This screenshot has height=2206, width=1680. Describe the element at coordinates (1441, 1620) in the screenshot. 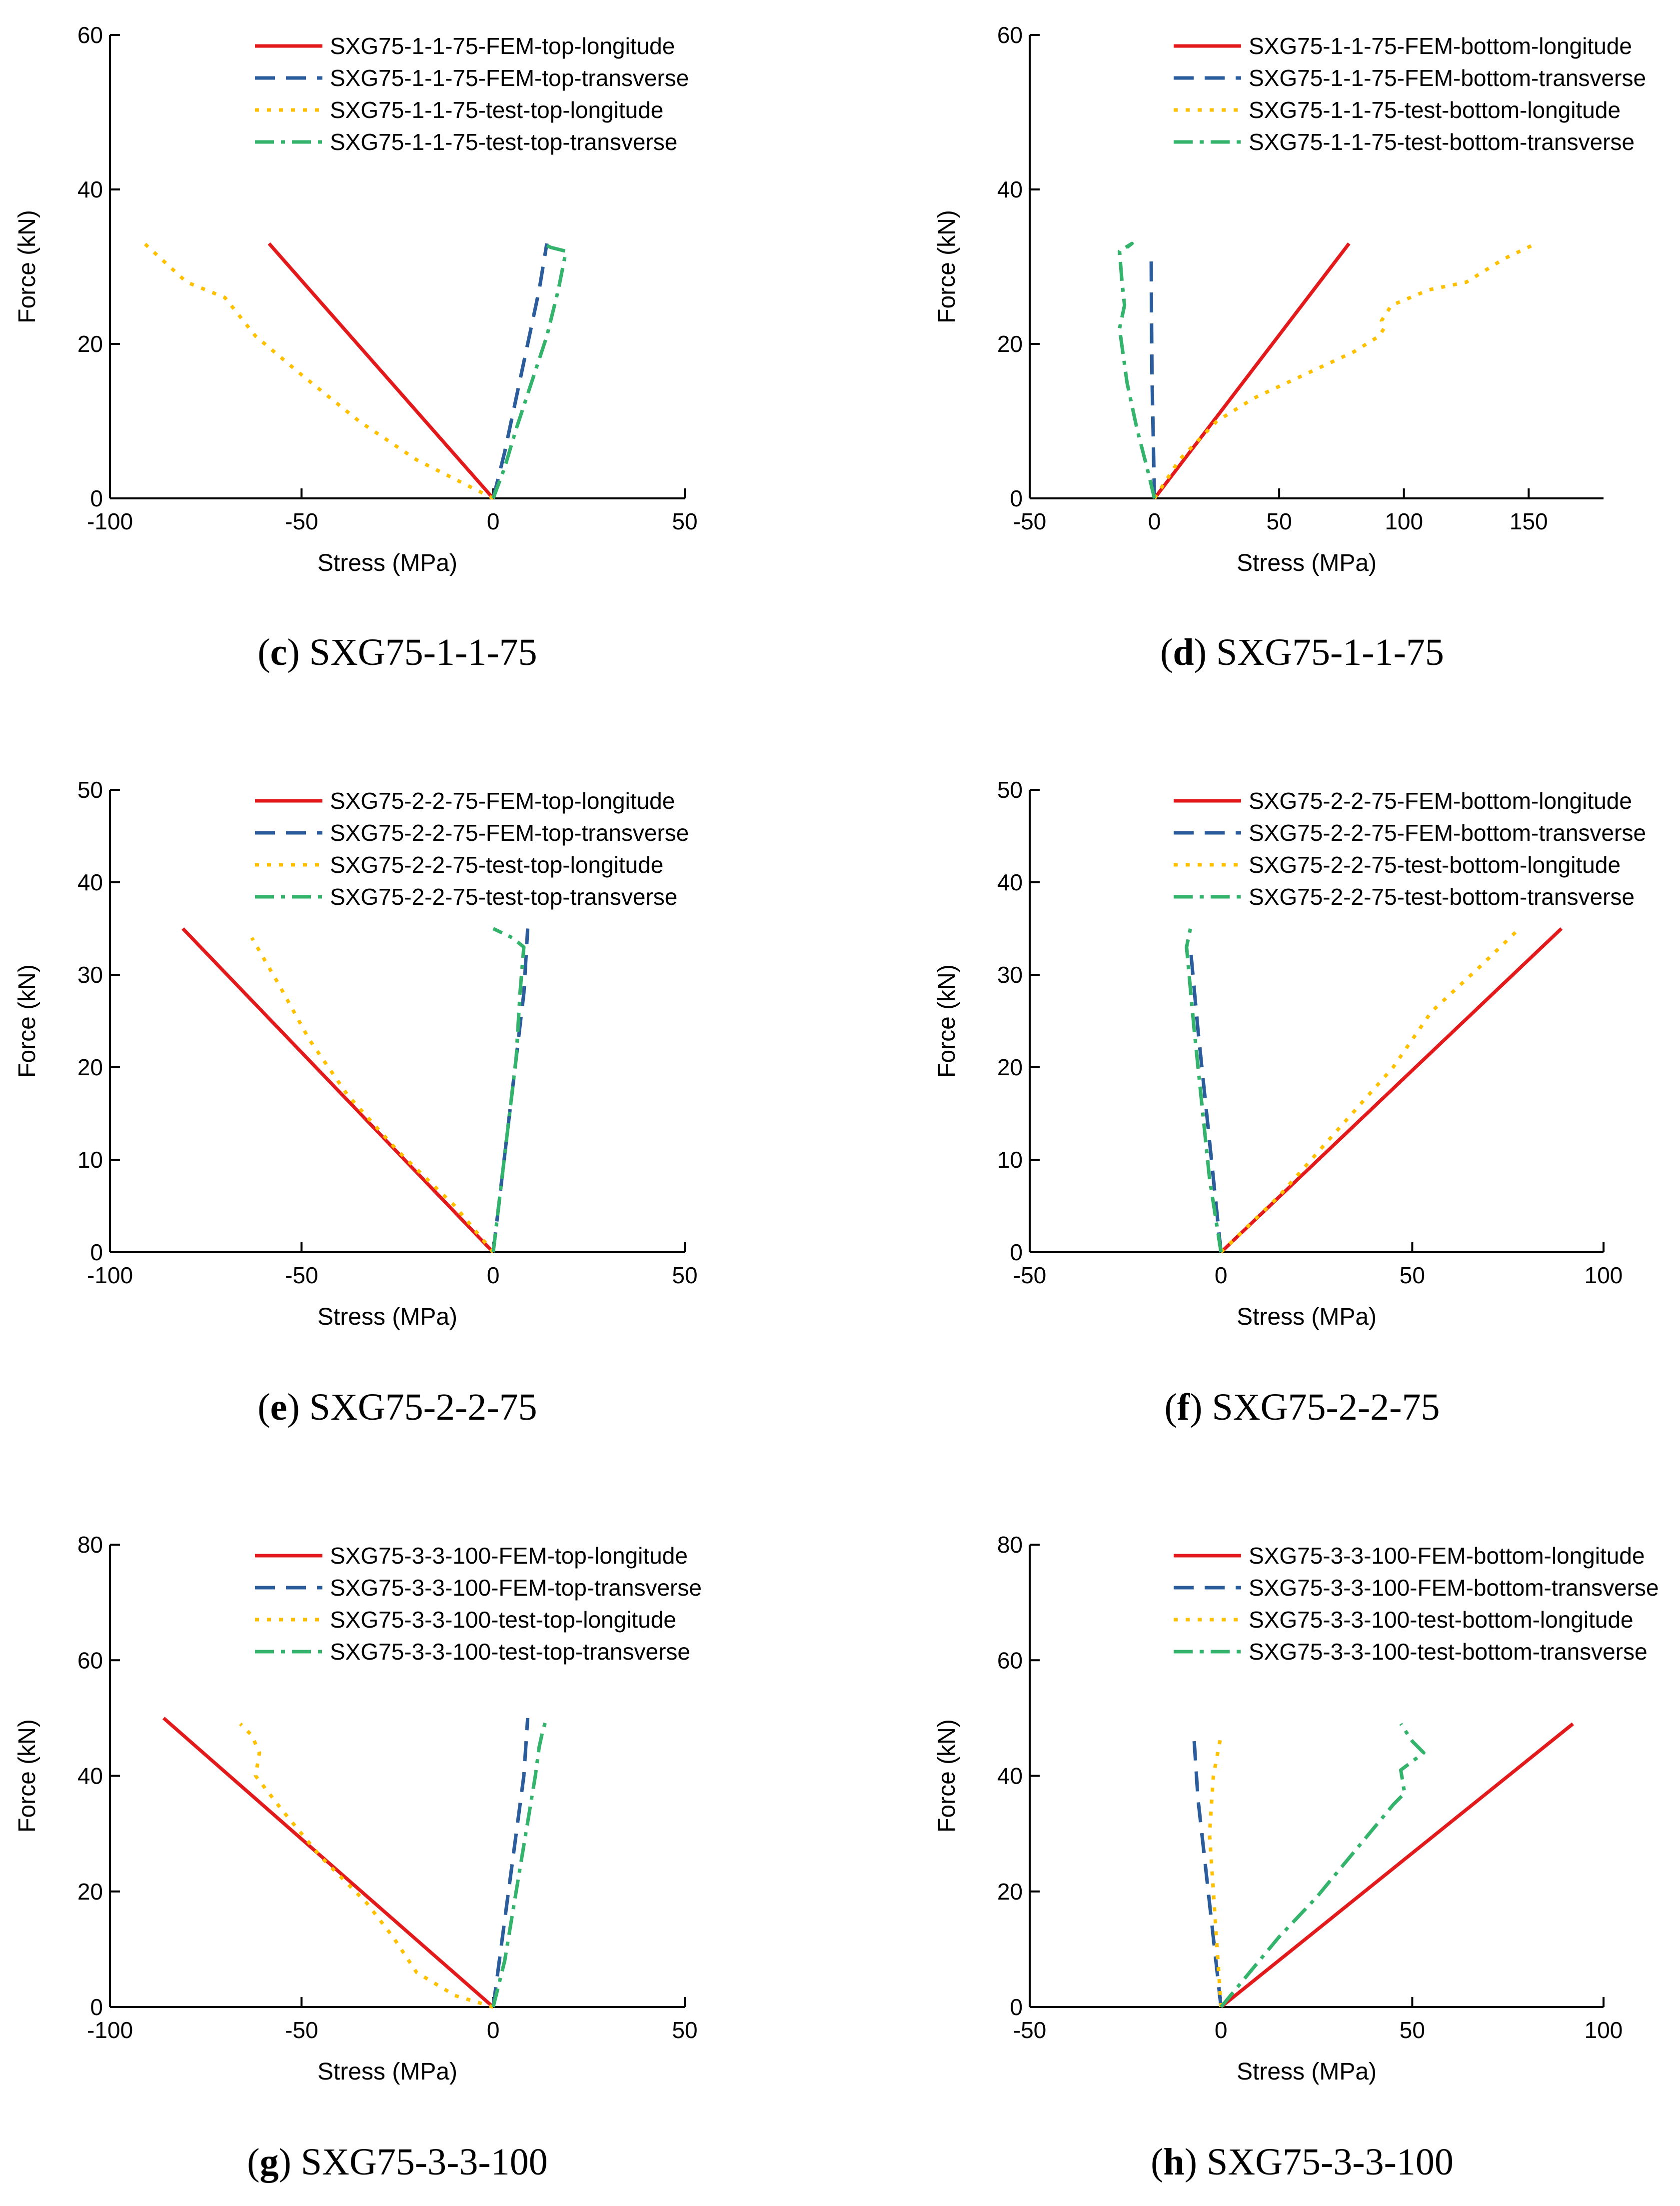

I see `legend-entry: SXG75-3-3-100-test-bottom-longitude` at that location.